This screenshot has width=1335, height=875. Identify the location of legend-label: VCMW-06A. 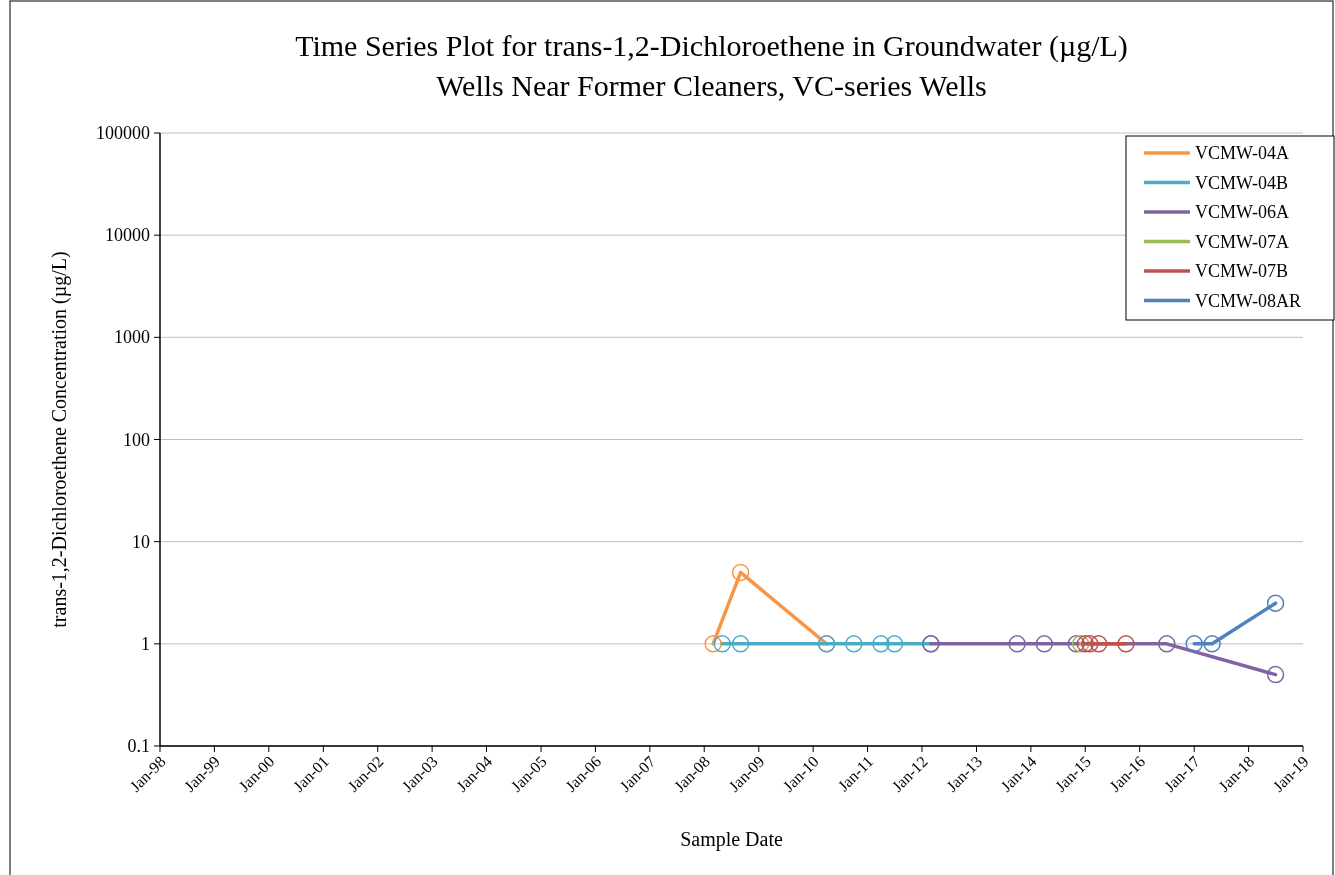
(1242, 212).